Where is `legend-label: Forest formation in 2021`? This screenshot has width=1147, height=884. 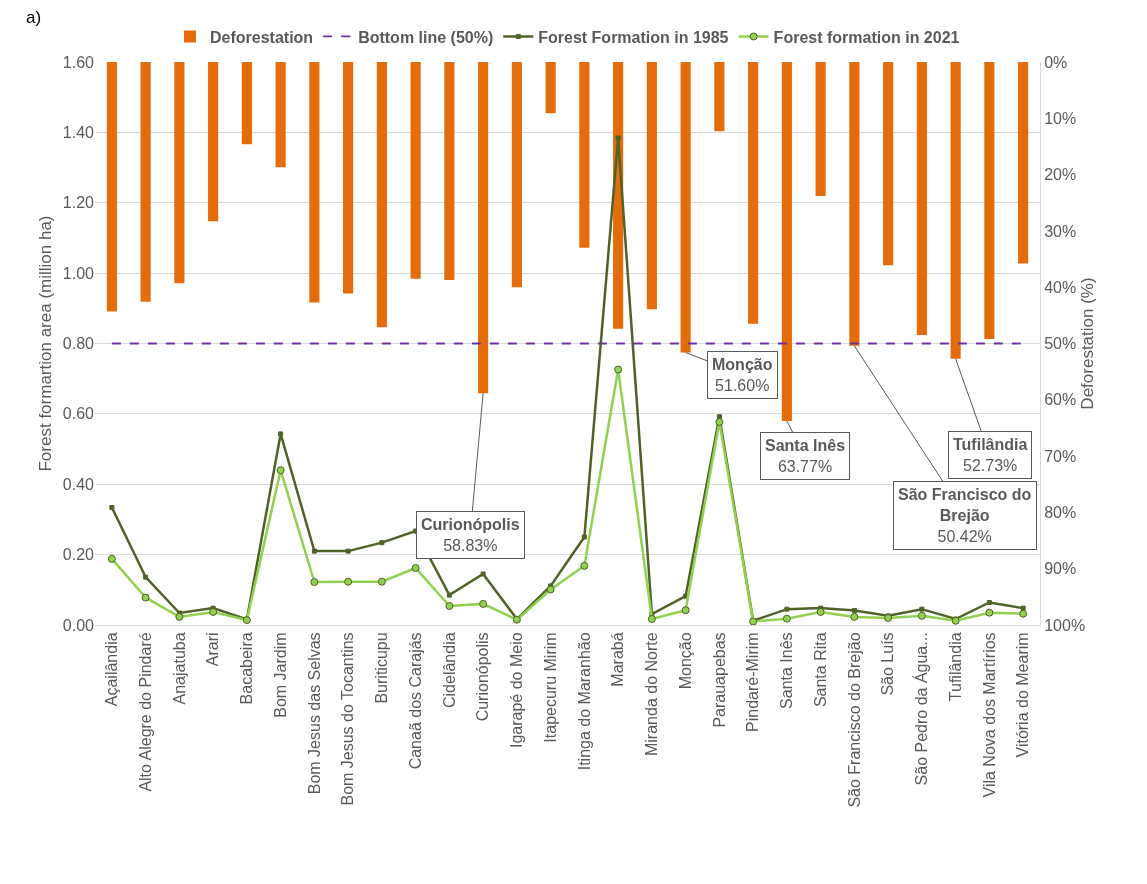
legend-label: Forest formation in 2021 is located at coordinates (866, 37).